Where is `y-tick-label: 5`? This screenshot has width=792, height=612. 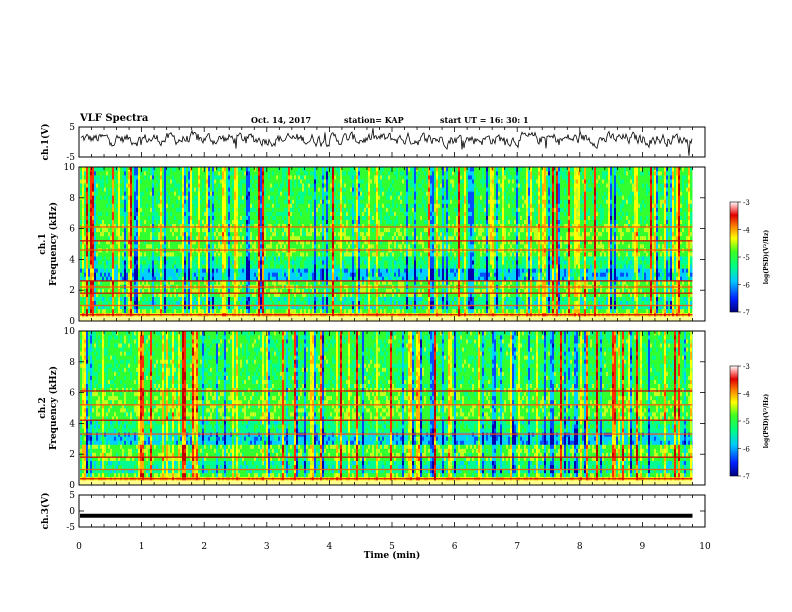
y-tick-label: 5 is located at coordinates (72, 128).